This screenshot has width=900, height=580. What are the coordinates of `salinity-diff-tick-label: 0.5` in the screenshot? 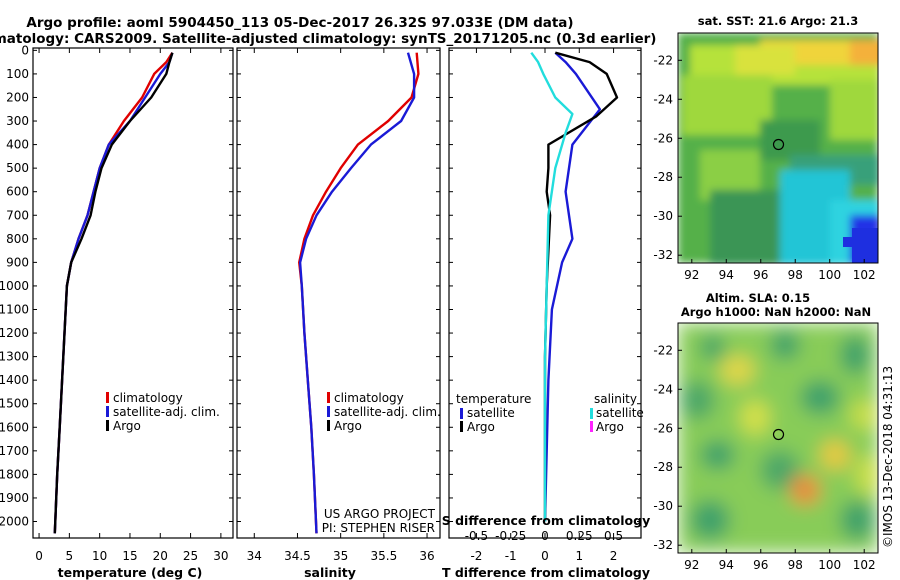 It's located at (613, 536).